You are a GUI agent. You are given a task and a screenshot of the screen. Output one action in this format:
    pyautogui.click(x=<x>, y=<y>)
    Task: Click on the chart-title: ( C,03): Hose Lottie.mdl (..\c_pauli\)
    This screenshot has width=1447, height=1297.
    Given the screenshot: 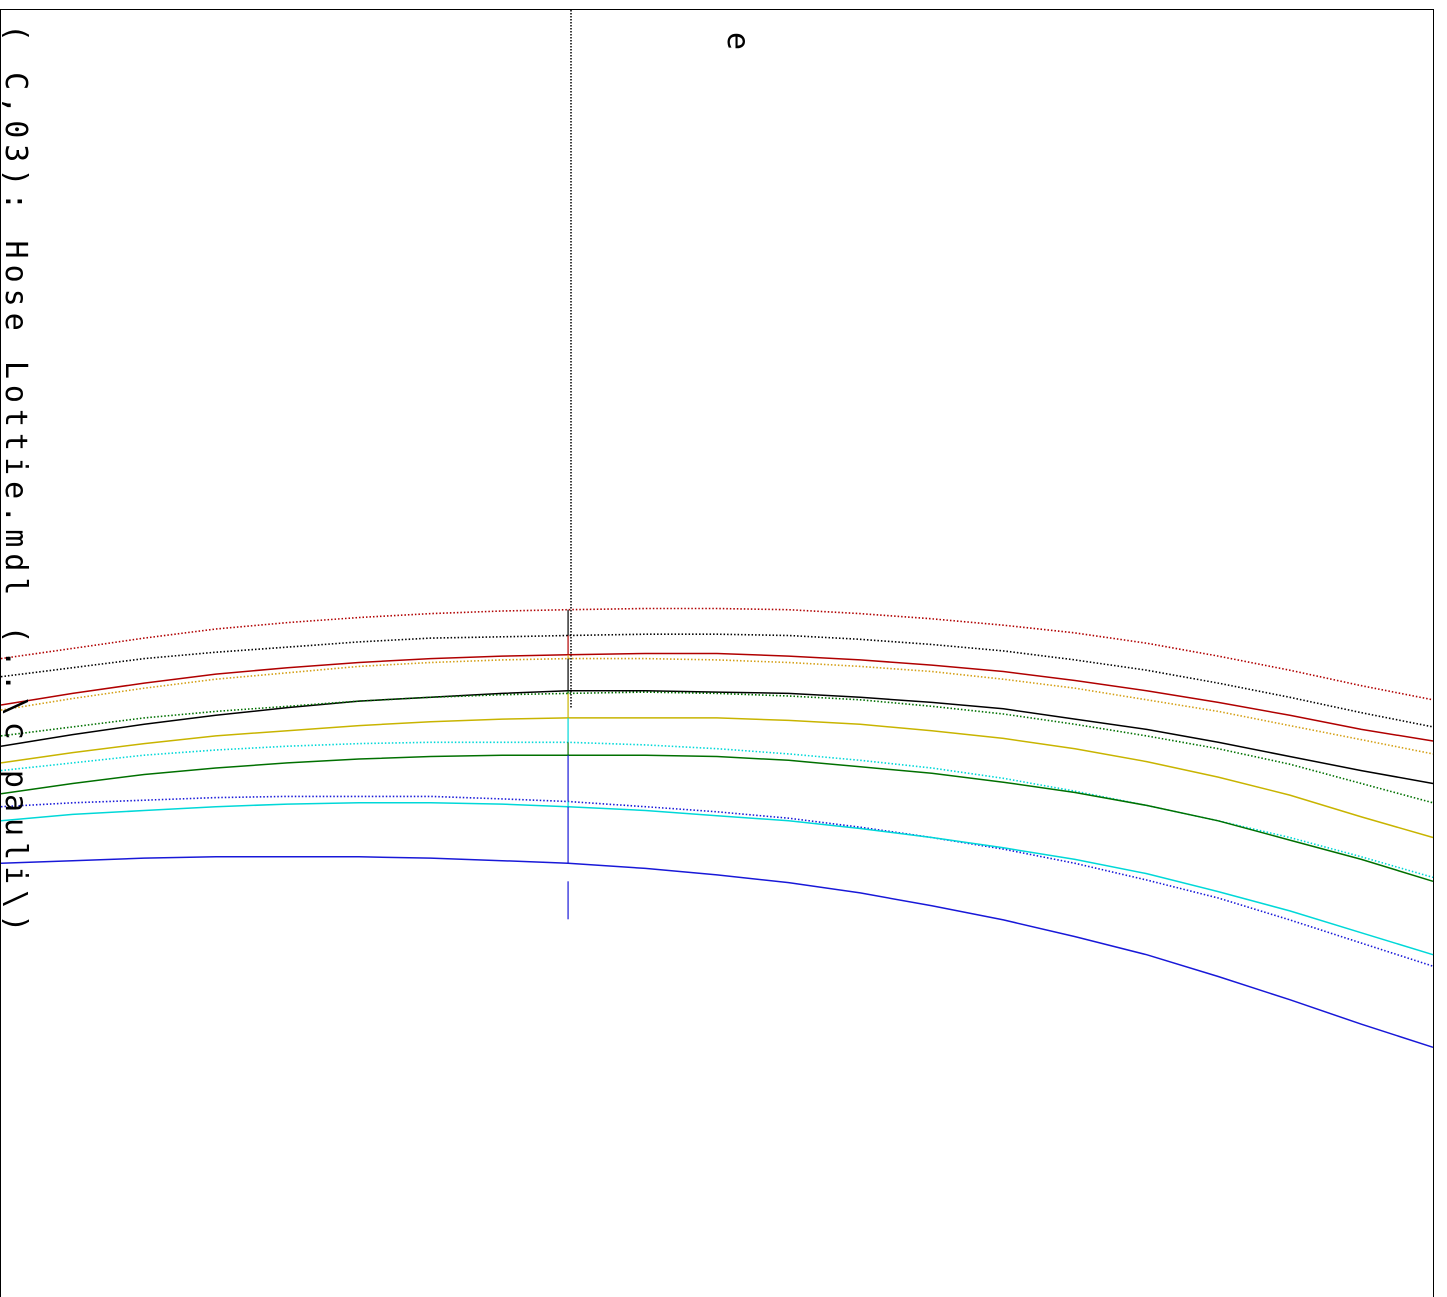 What is the action you would take?
    pyautogui.click(x=16, y=481)
    